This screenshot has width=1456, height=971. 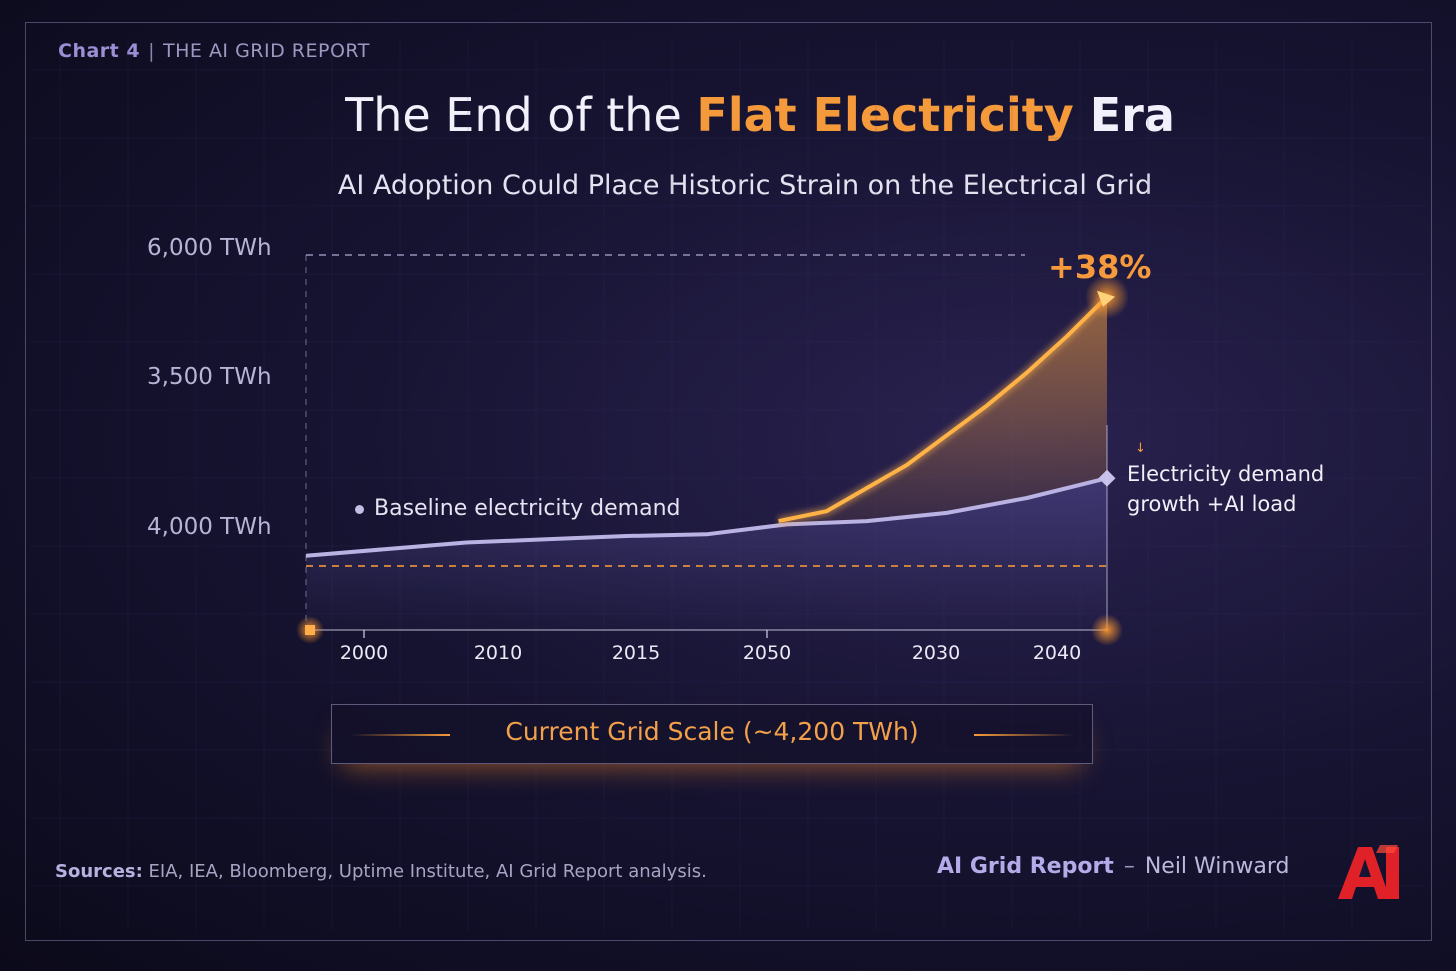 I want to click on baseline-area, so click(x=706, y=554).